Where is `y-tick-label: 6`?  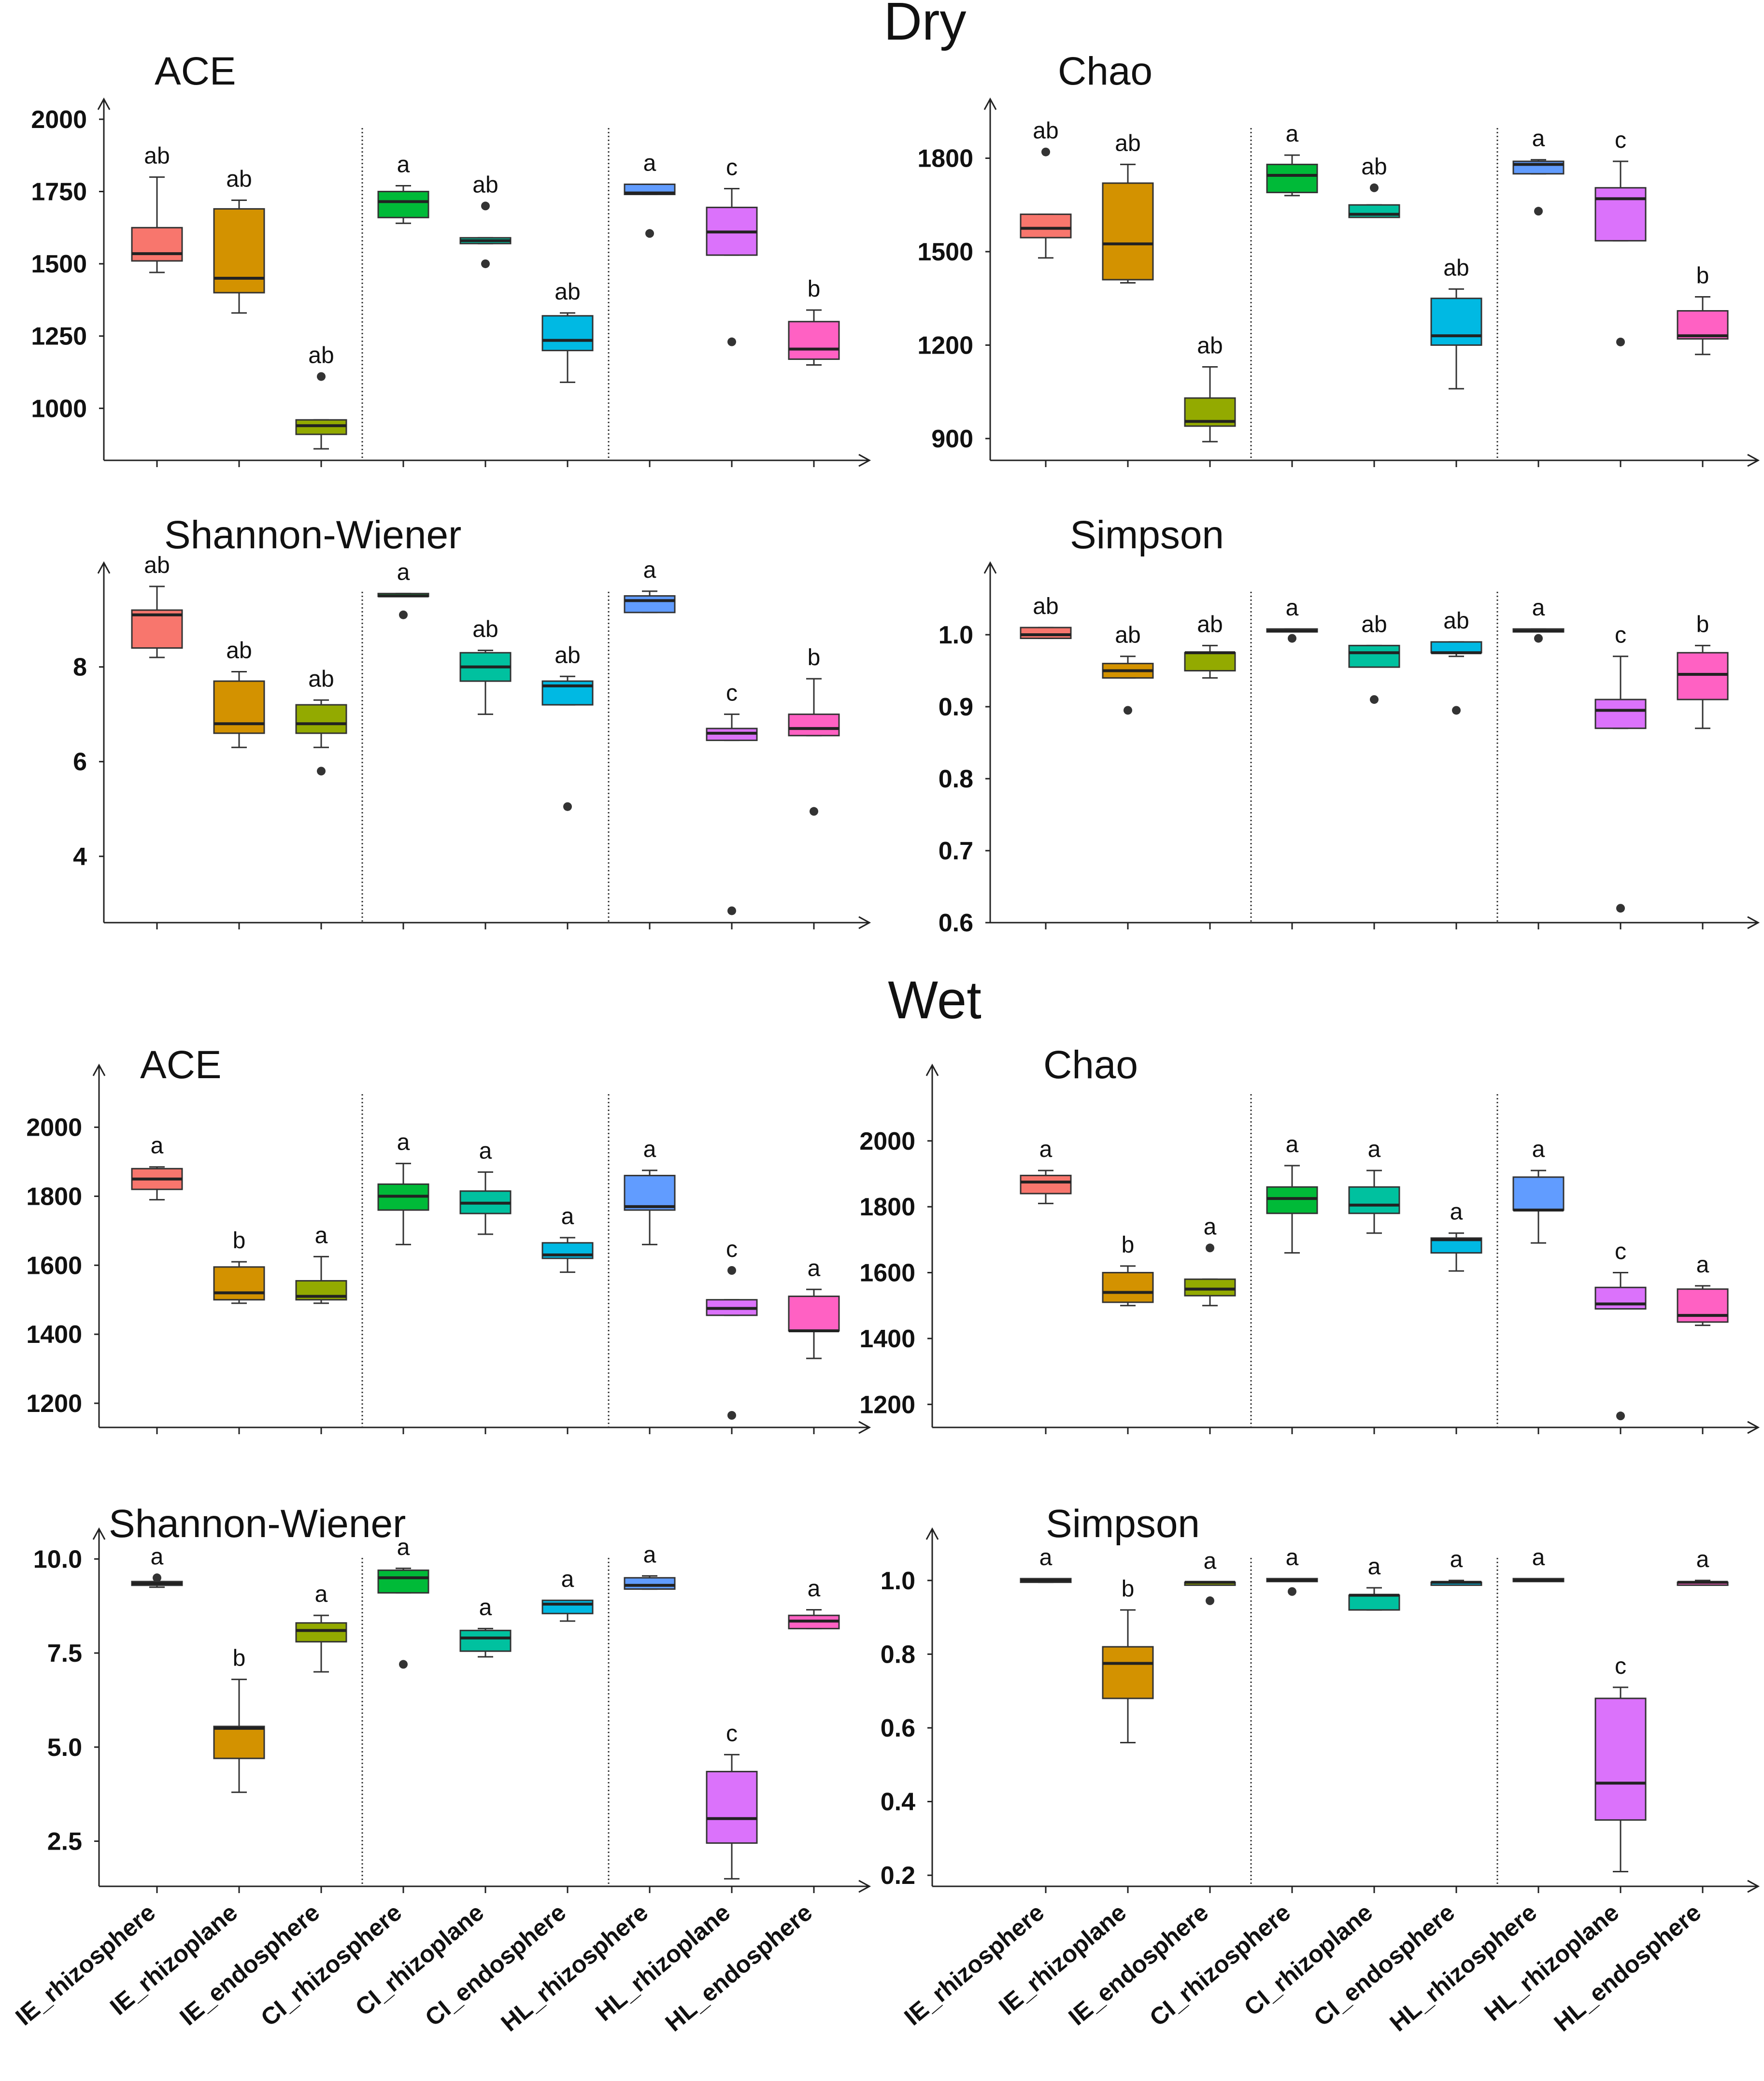
y-tick-label: 6 is located at coordinates (80, 762).